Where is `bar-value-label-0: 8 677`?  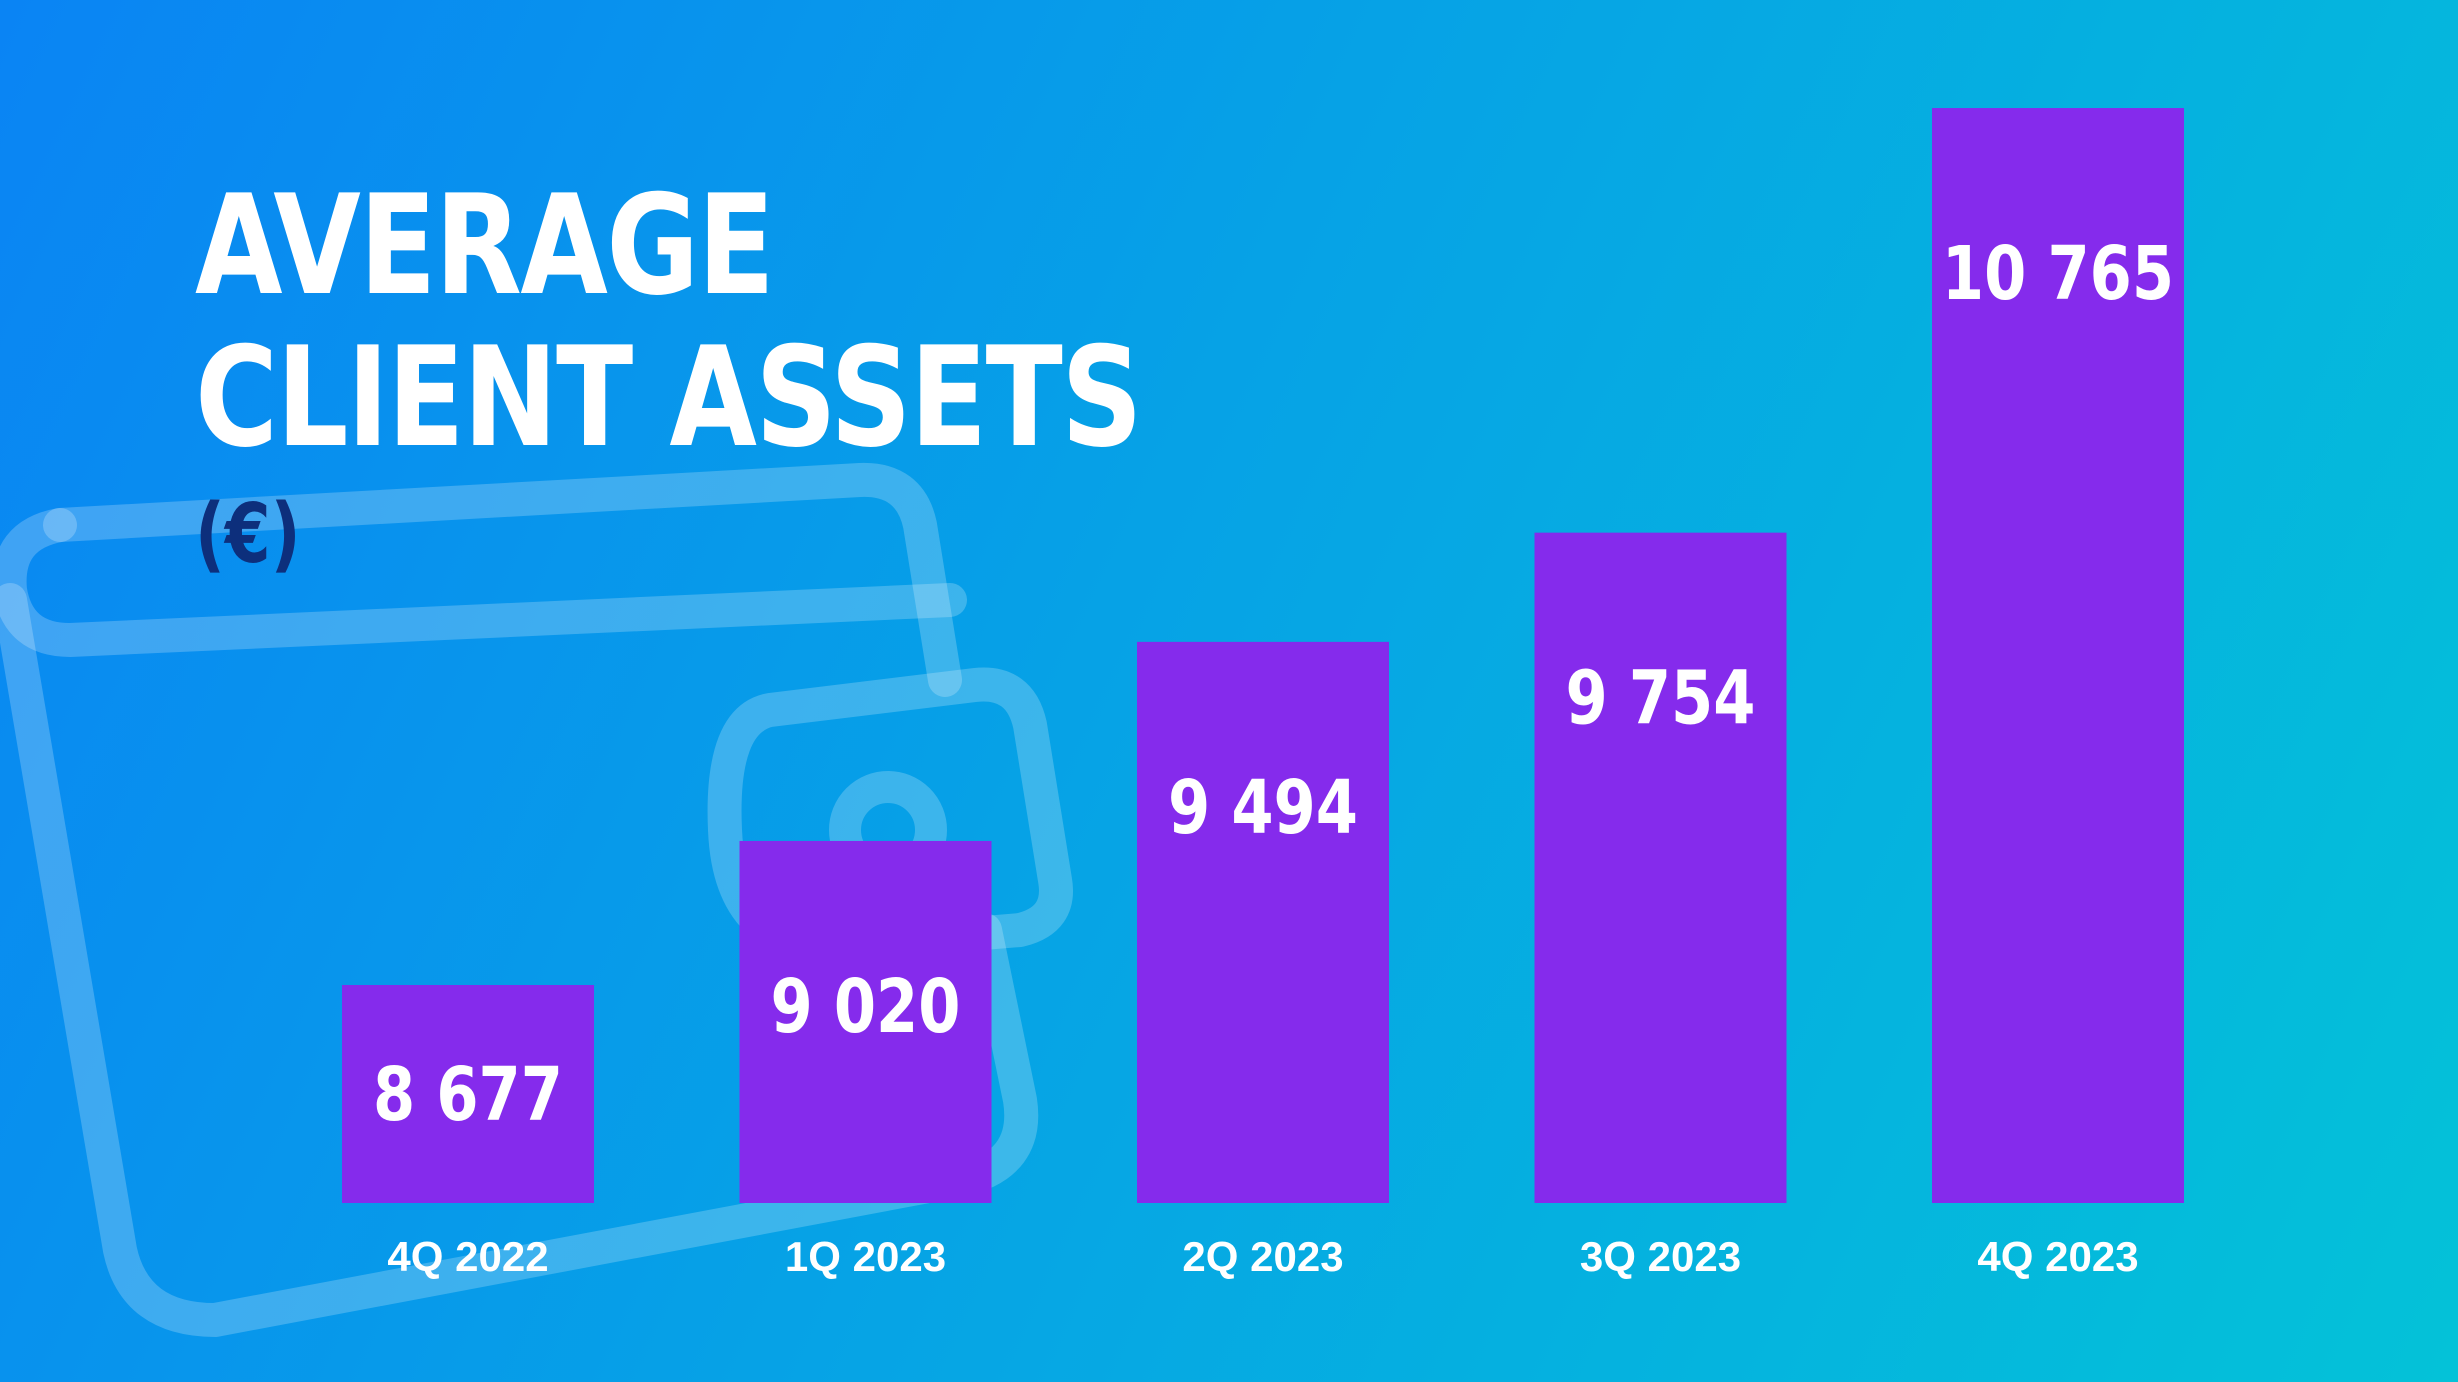
bar-value-label-0: 8 677 is located at coordinates (468, 1094).